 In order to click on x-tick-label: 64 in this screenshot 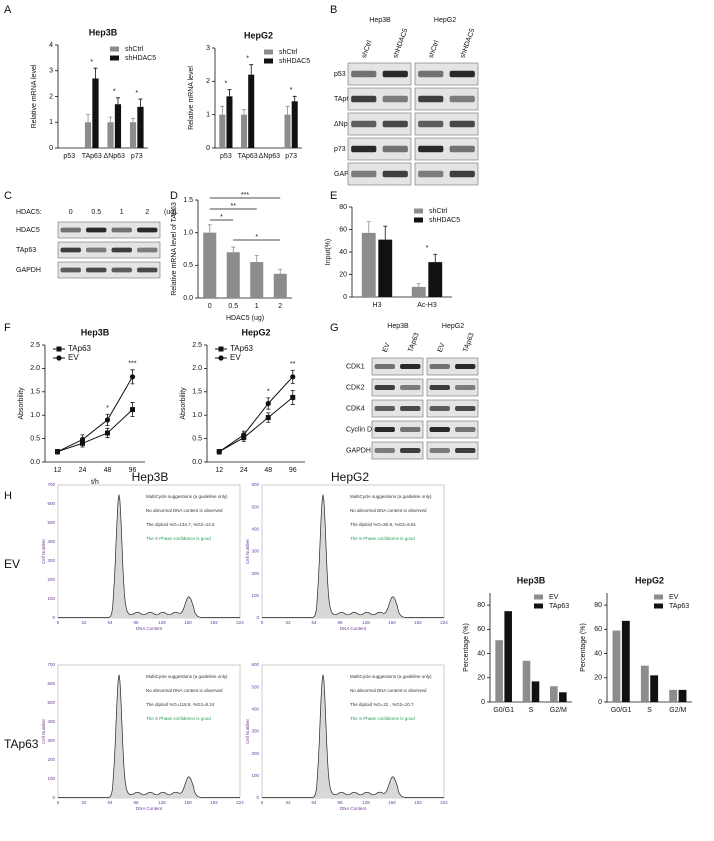, I will do `click(110, 622)`.